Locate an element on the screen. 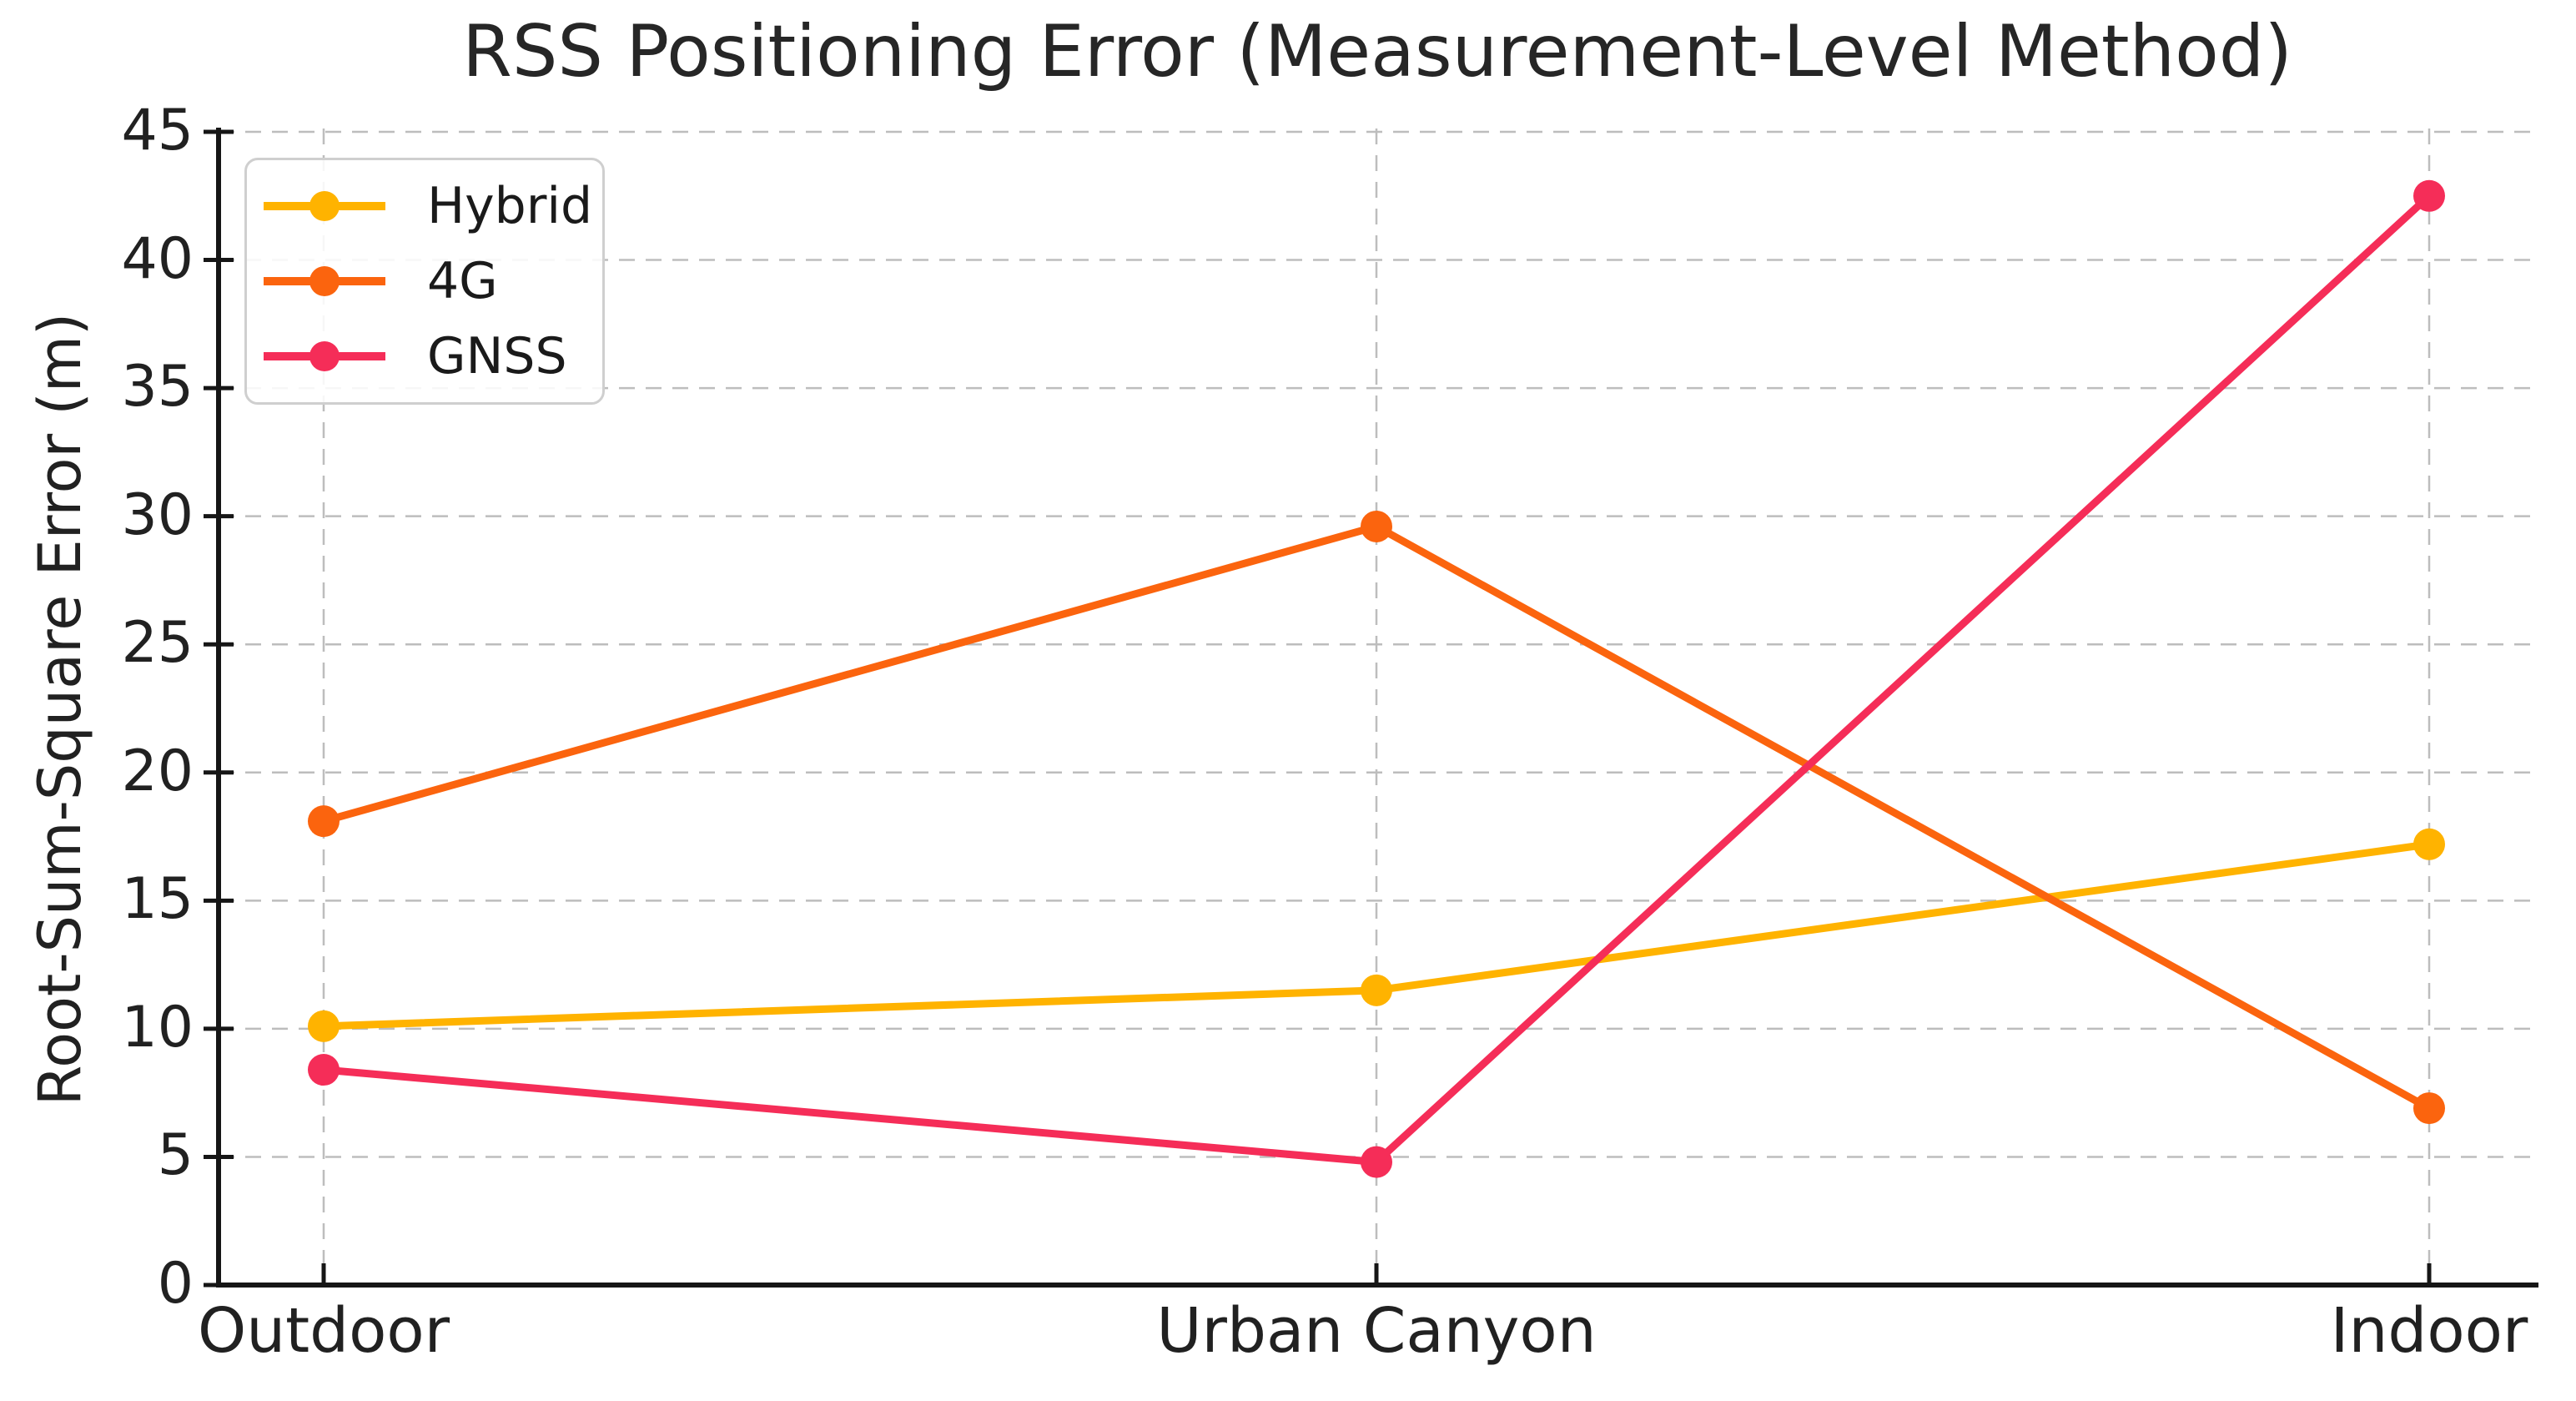  y-tick-label: 40 is located at coordinates (157, 258).